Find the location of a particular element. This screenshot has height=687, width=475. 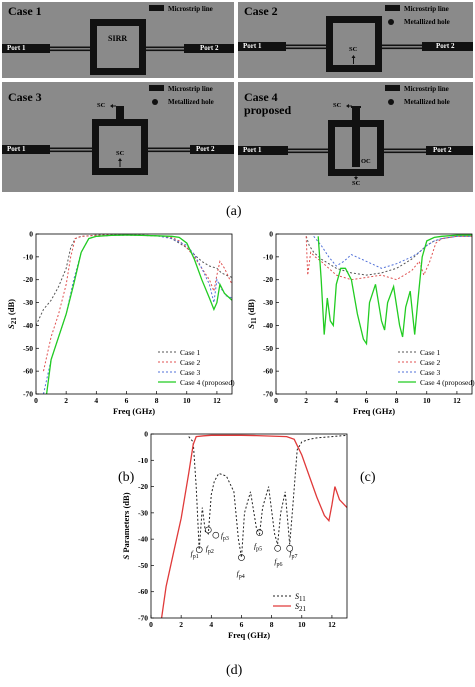

y-axis-label-text: S21 (dB) is located at coordinates (12, 314).